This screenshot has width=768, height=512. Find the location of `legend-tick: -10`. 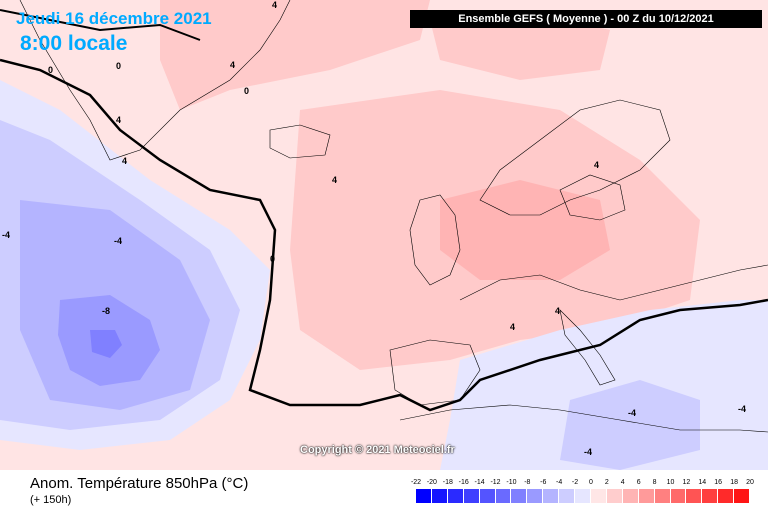

legend-tick: -10 is located at coordinates (511, 482).